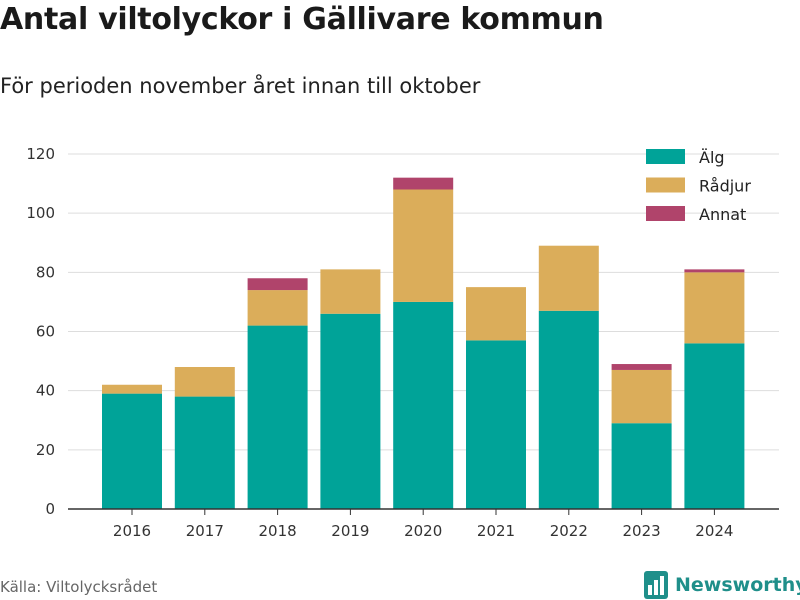 This screenshot has height=600, width=800. What do you see at coordinates (45, 272) in the screenshot?
I see `y-tick-label: 80` at bounding box center [45, 272].